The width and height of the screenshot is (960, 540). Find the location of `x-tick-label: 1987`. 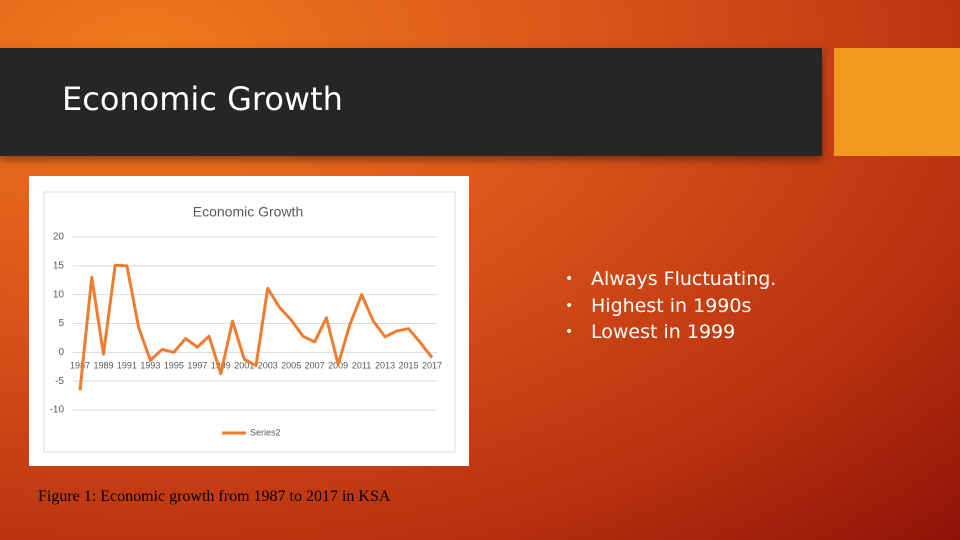

x-tick-label: 1987 is located at coordinates (80, 366).